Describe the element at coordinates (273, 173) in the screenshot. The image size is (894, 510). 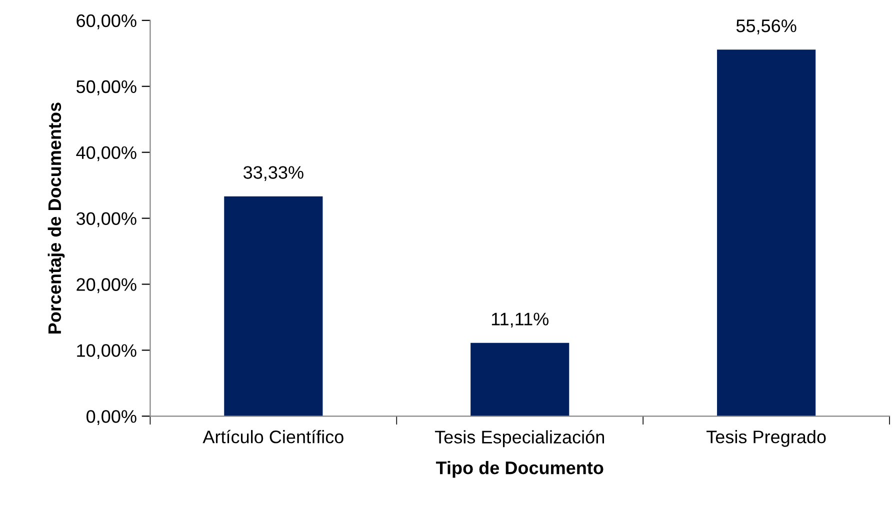
I see `data-label: 33,33%` at that location.